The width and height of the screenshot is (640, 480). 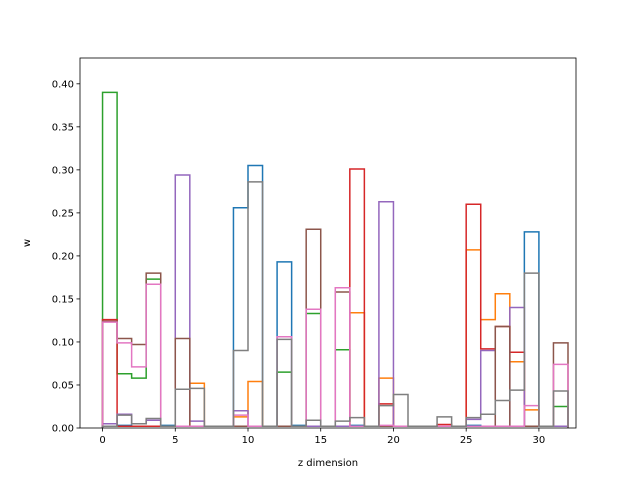 What do you see at coordinates (63, 299) in the screenshot?
I see `y-tick-label: 0.15` at bounding box center [63, 299].